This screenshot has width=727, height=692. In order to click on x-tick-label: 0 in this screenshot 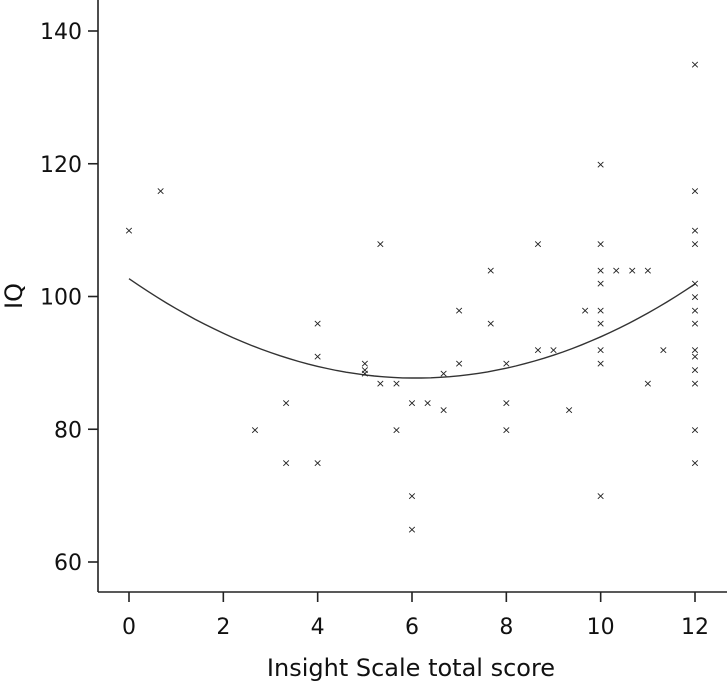, I will do `click(129, 627)`.